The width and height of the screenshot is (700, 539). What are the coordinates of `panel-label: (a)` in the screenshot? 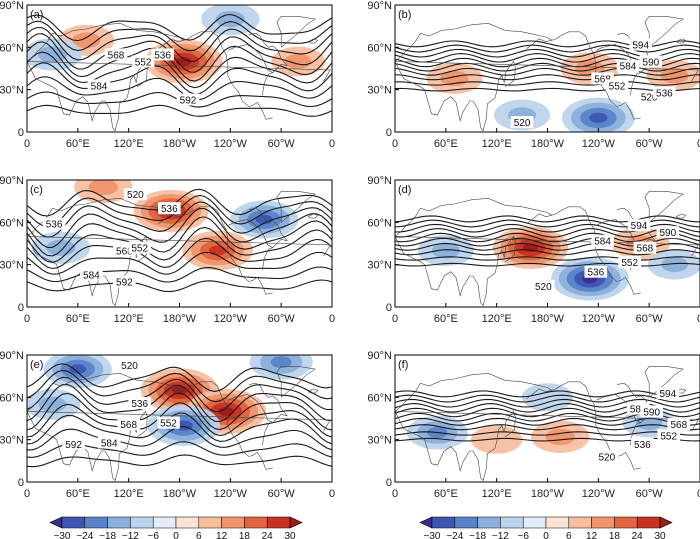 It's located at (36, 15).